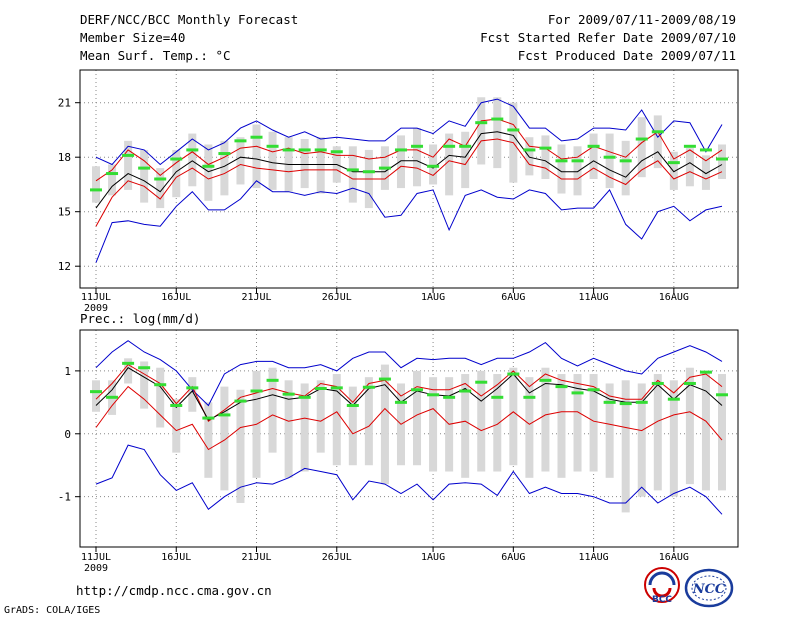 Image resolution: width=800 pixels, height=618 pixels. I want to click on source-url: http://cmdp.ncc.cma.gov.cn, so click(174, 590).